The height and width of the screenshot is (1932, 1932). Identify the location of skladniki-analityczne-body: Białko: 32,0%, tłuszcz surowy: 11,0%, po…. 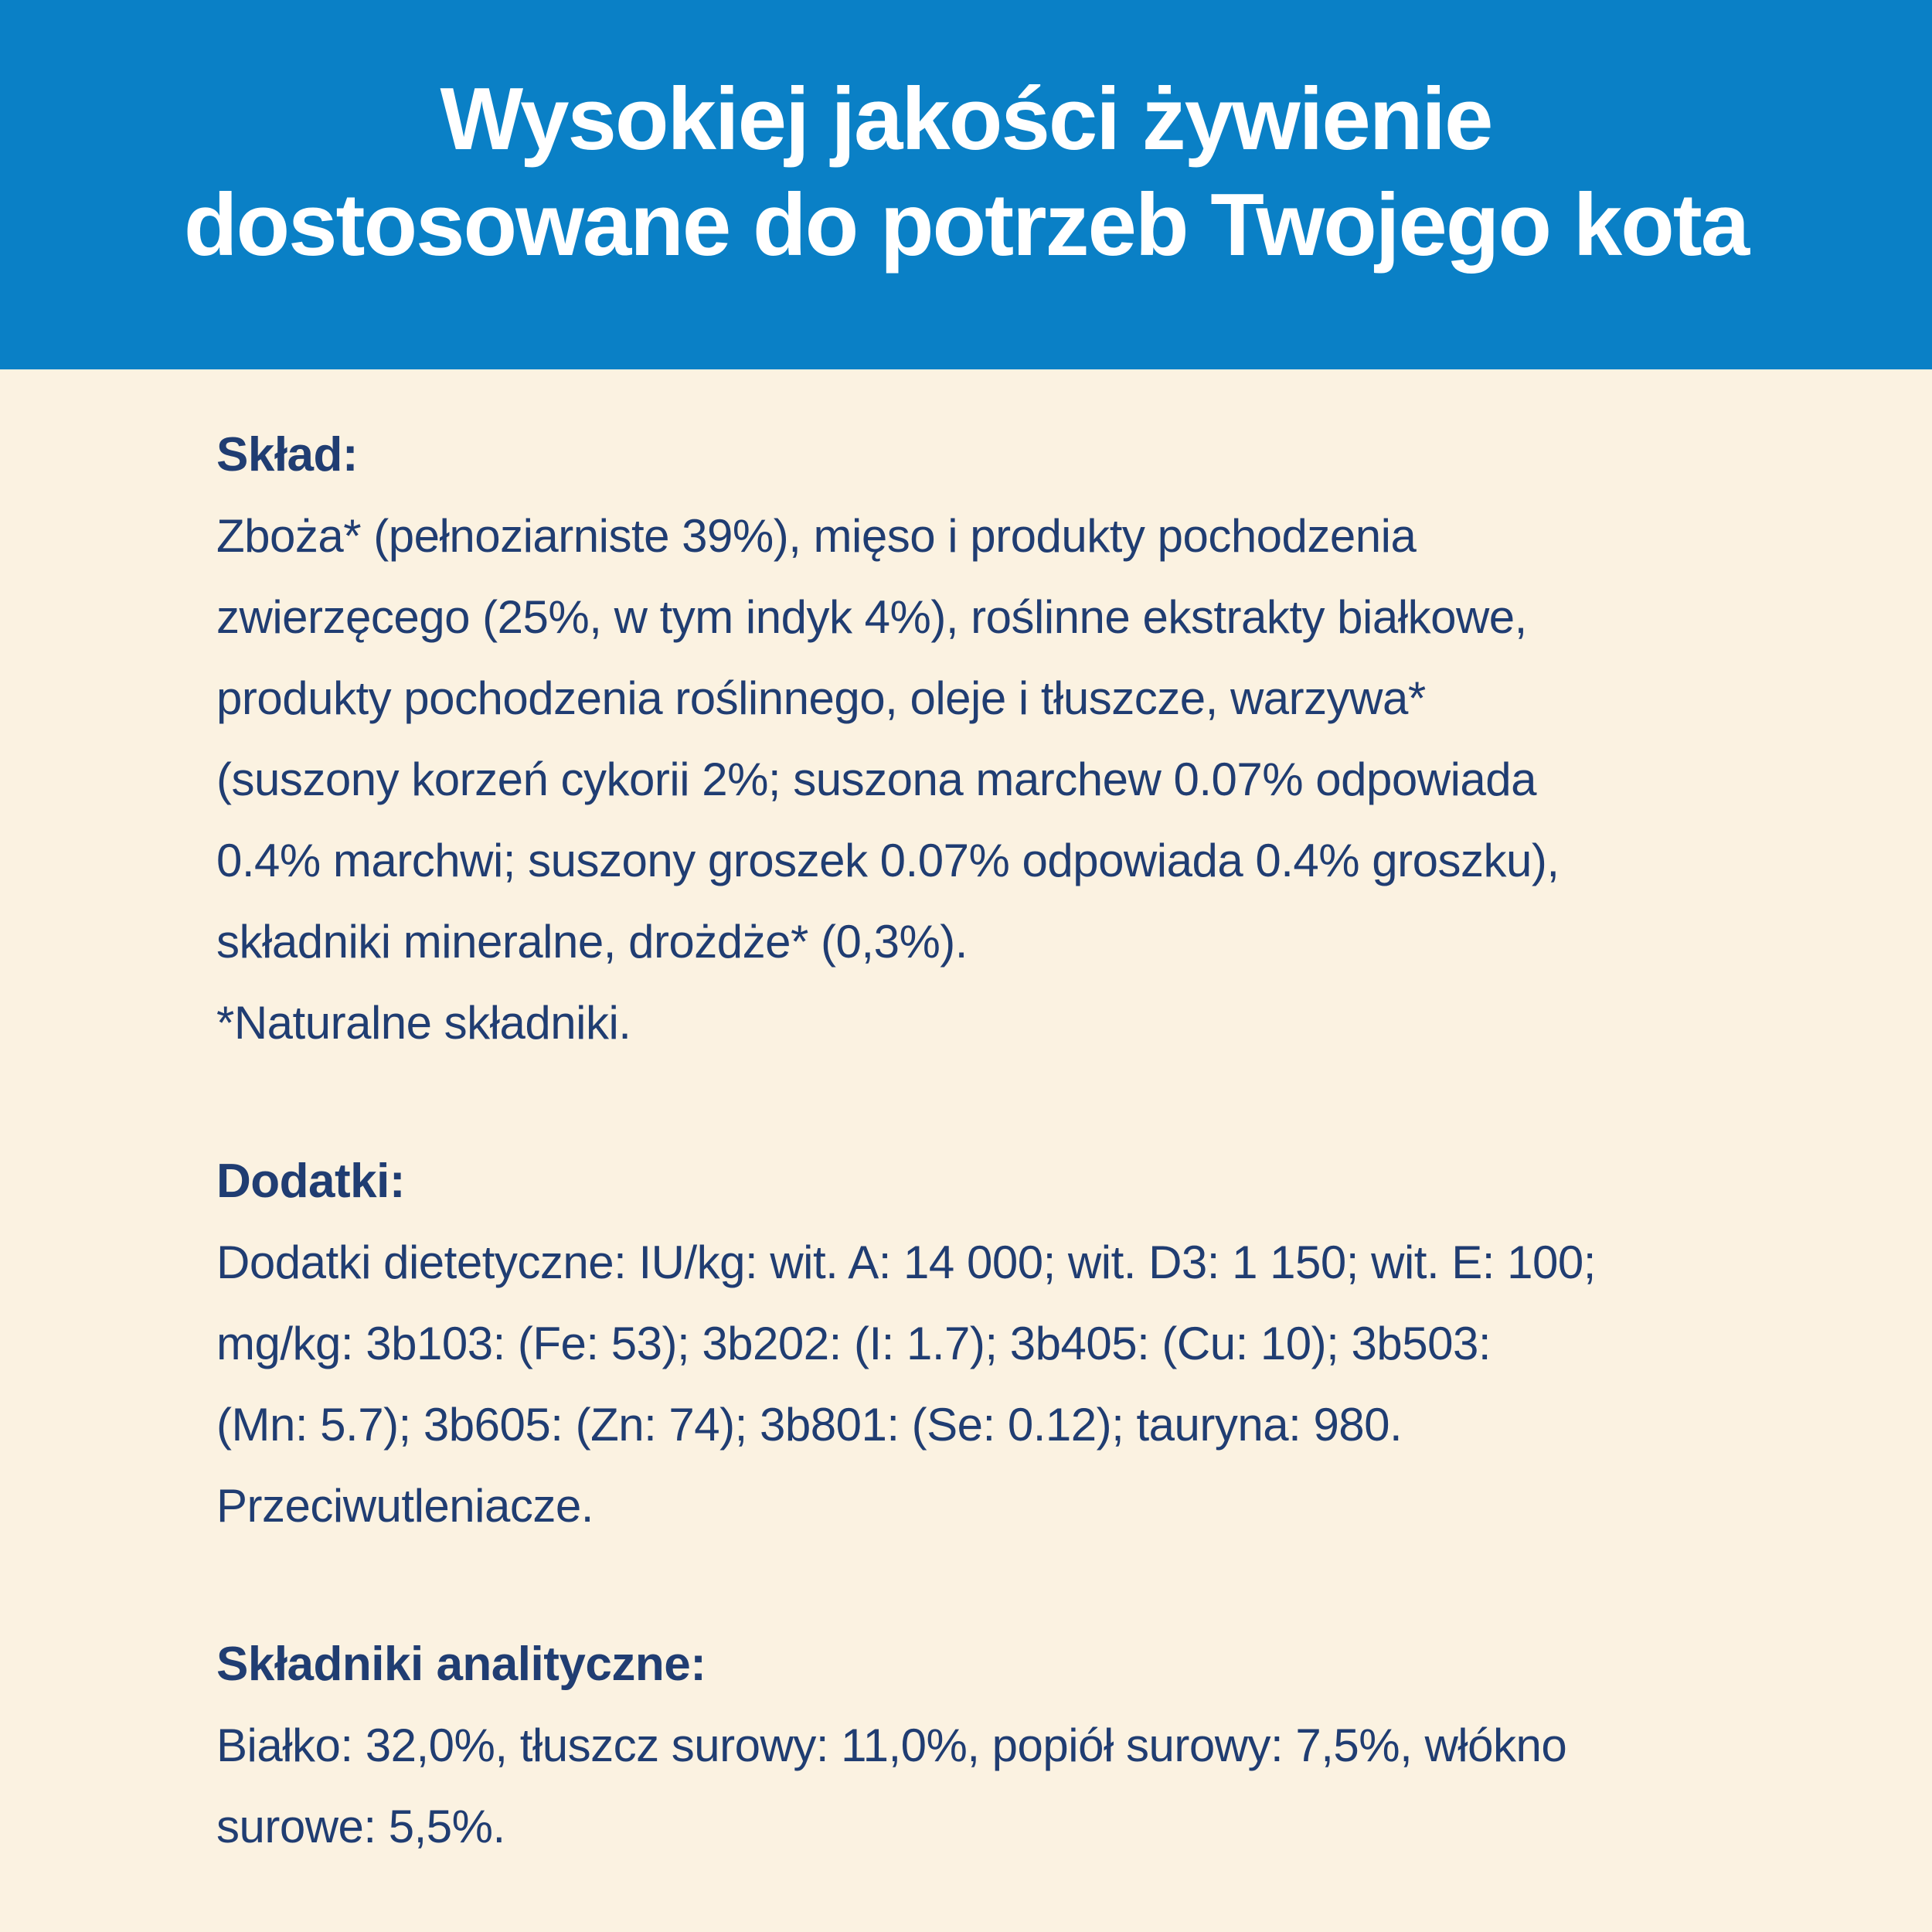
(892, 1785).